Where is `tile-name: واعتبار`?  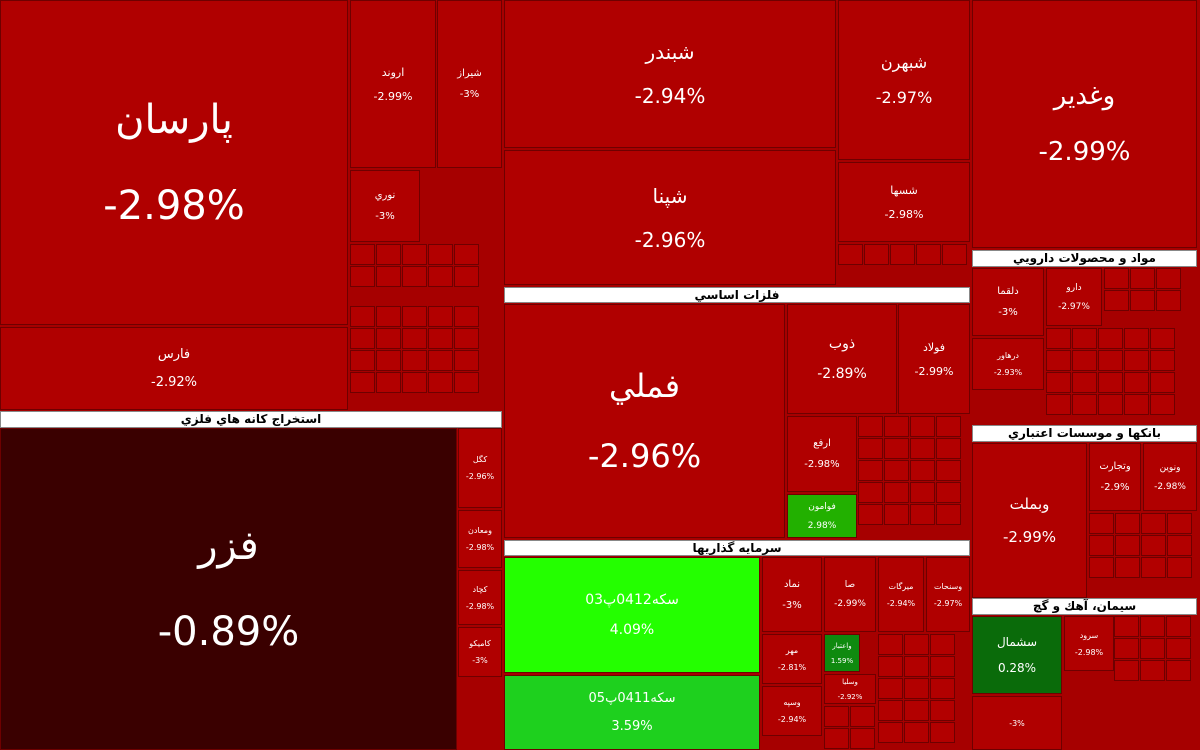
tile-name: واعتبار is located at coordinates (842, 645).